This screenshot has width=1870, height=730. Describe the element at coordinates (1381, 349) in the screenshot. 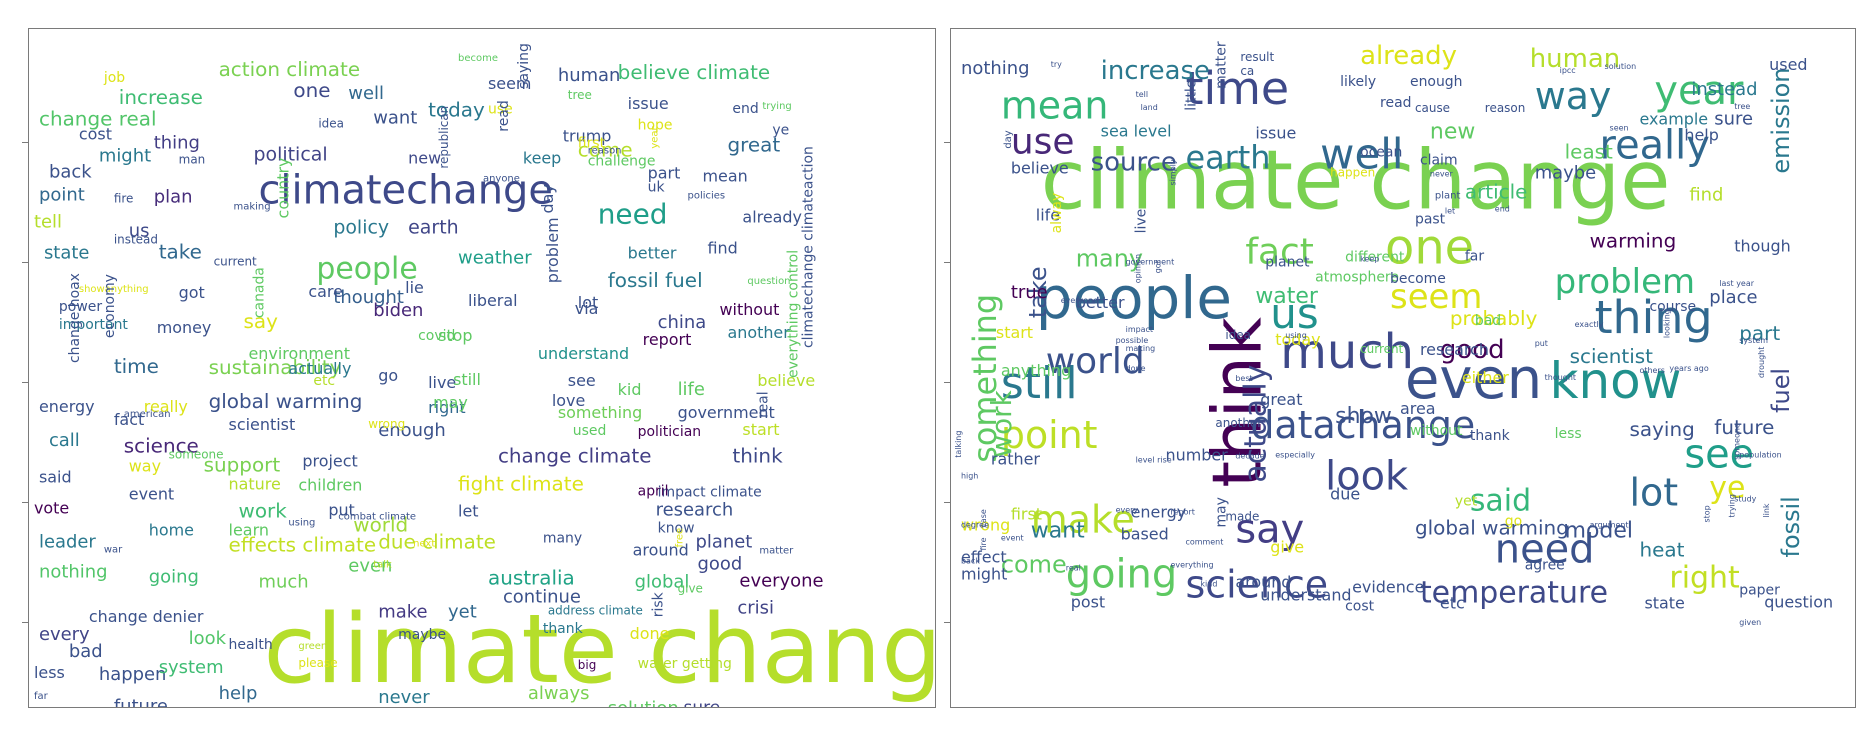

I see `word-current: current` at that location.